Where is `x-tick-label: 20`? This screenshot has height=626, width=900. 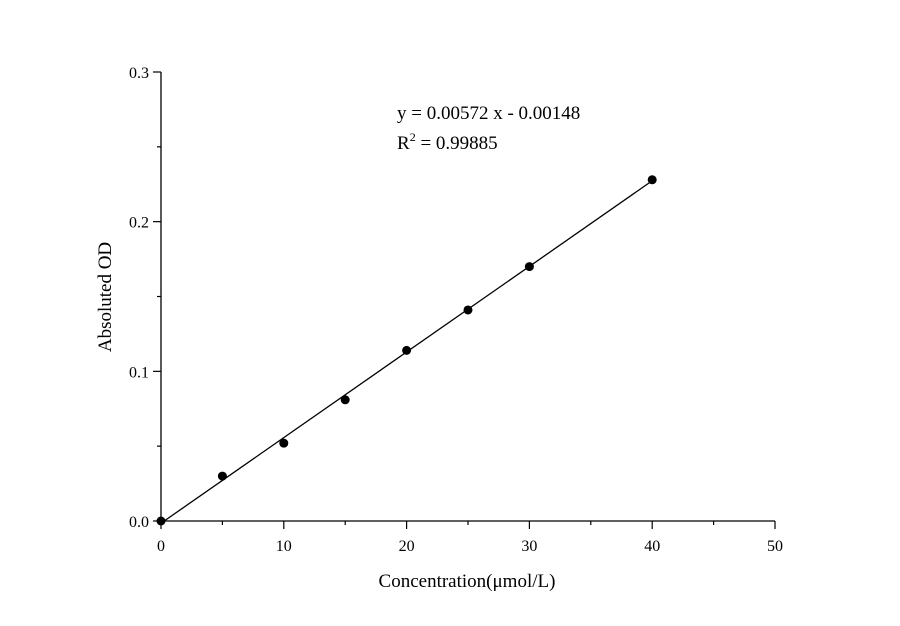
x-tick-label: 20 is located at coordinates (407, 546).